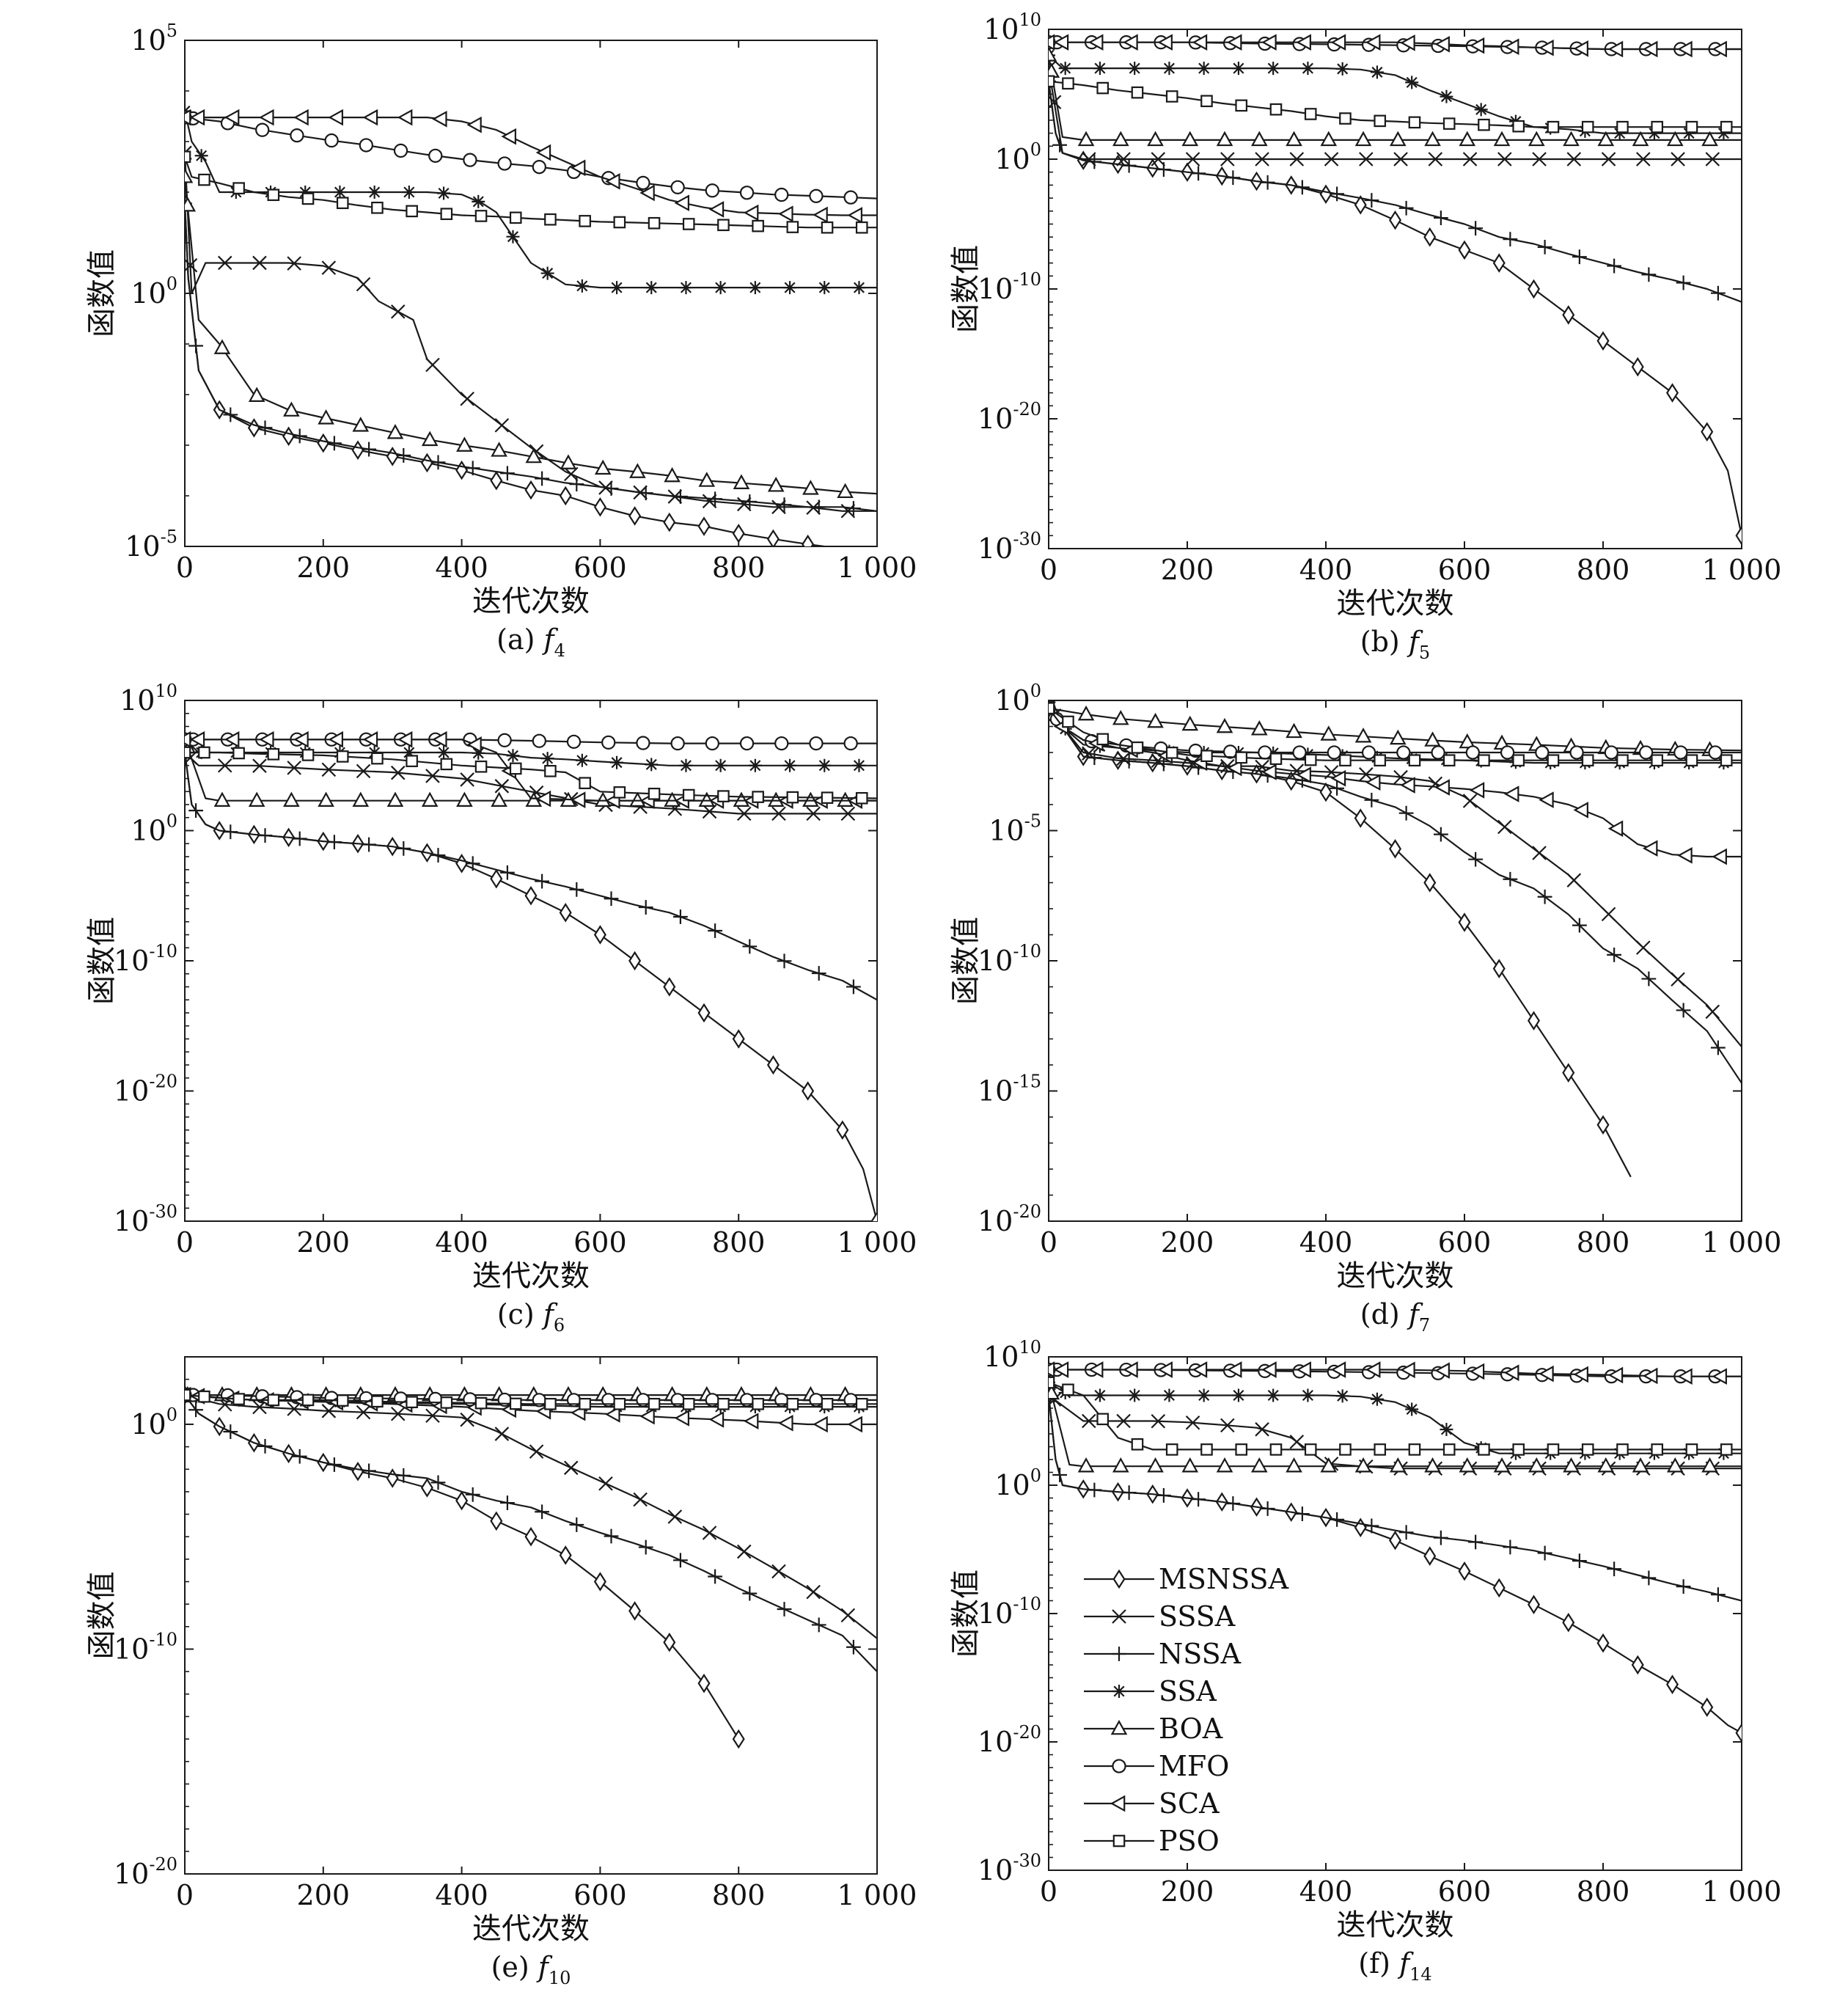 Image resolution: width=1848 pixels, height=2014 pixels. What do you see at coordinates (1189, 1841) in the screenshot?
I see `legend-label: PSO` at bounding box center [1189, 1841].